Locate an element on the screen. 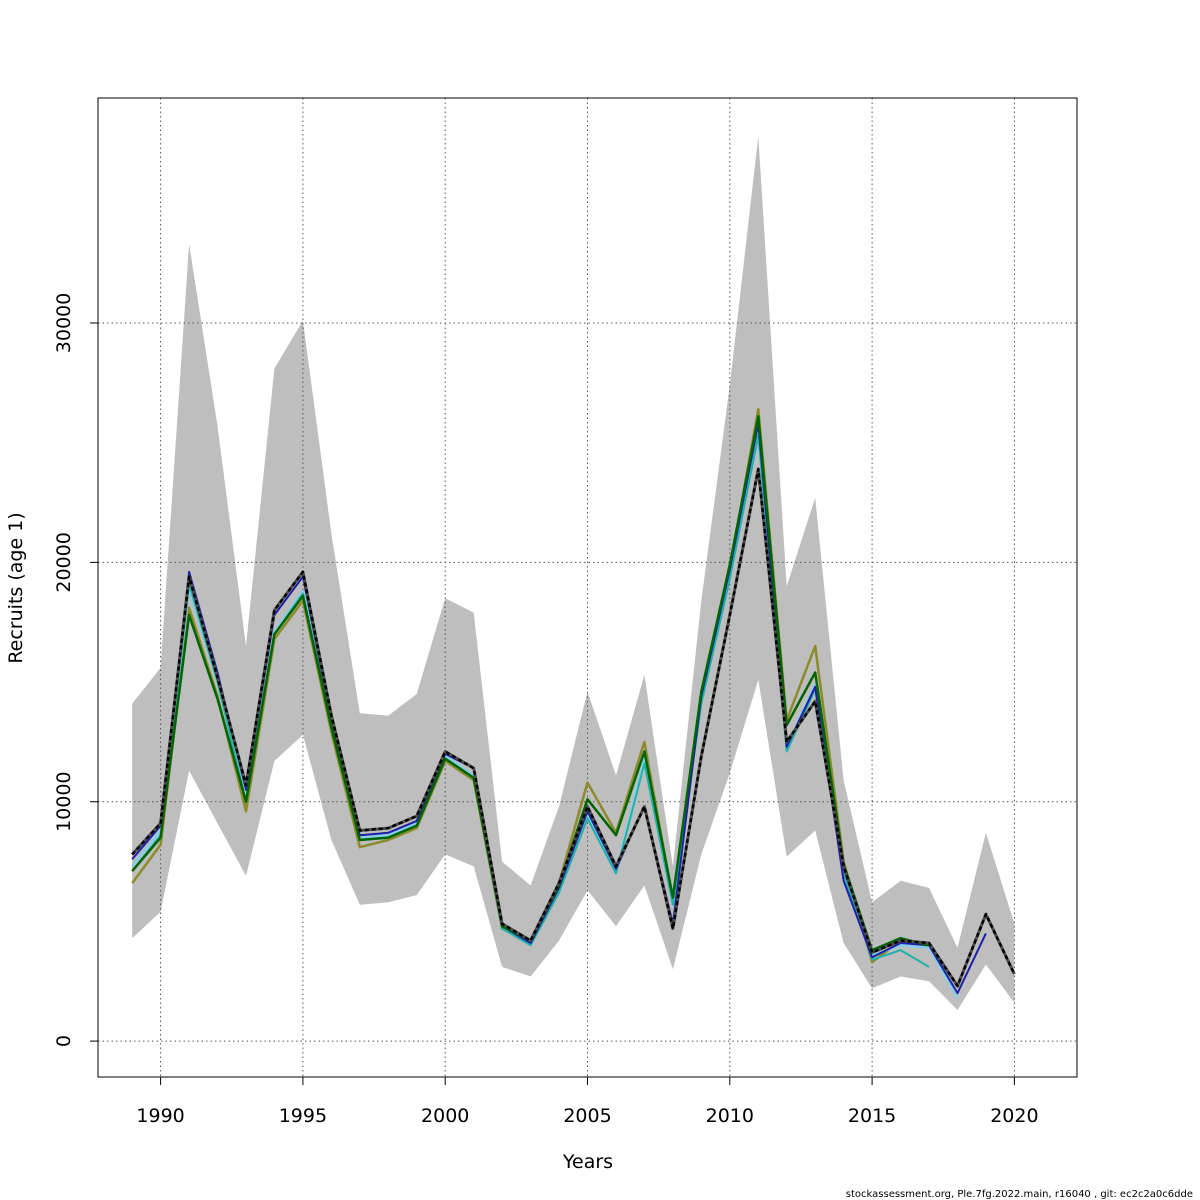 The height and width of the screenshot is (1200, 1200). x-tick-label: 2000 is located at coordinates (445, 1116).